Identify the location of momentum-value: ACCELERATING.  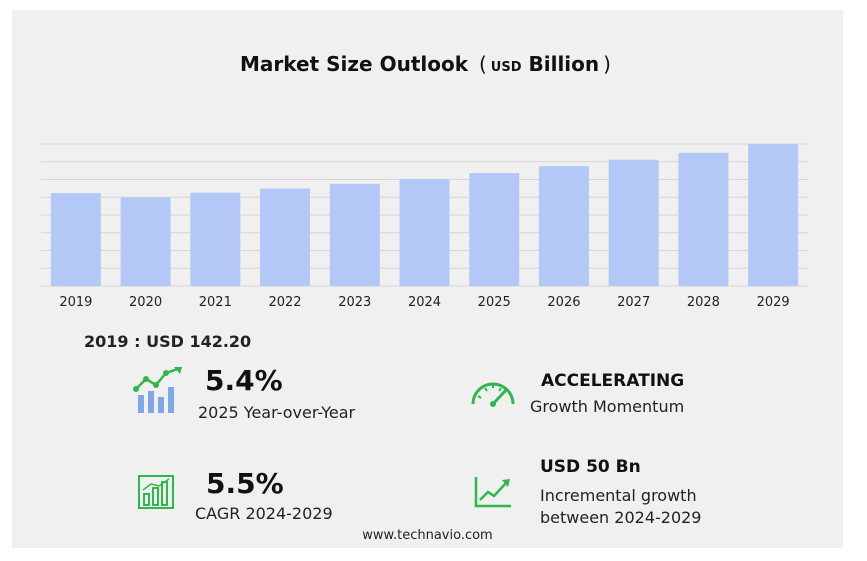
(613, 381).